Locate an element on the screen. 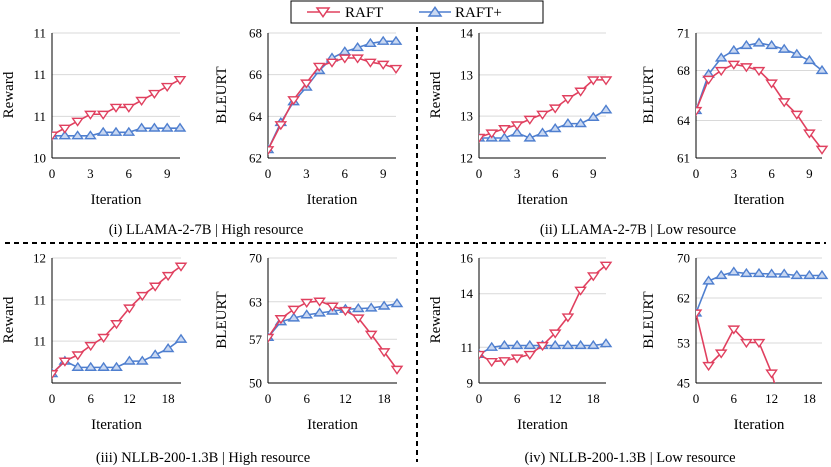 This screenshot has width=831, height=467. y-tick-label: 14 is located at coordinates (467, 33).